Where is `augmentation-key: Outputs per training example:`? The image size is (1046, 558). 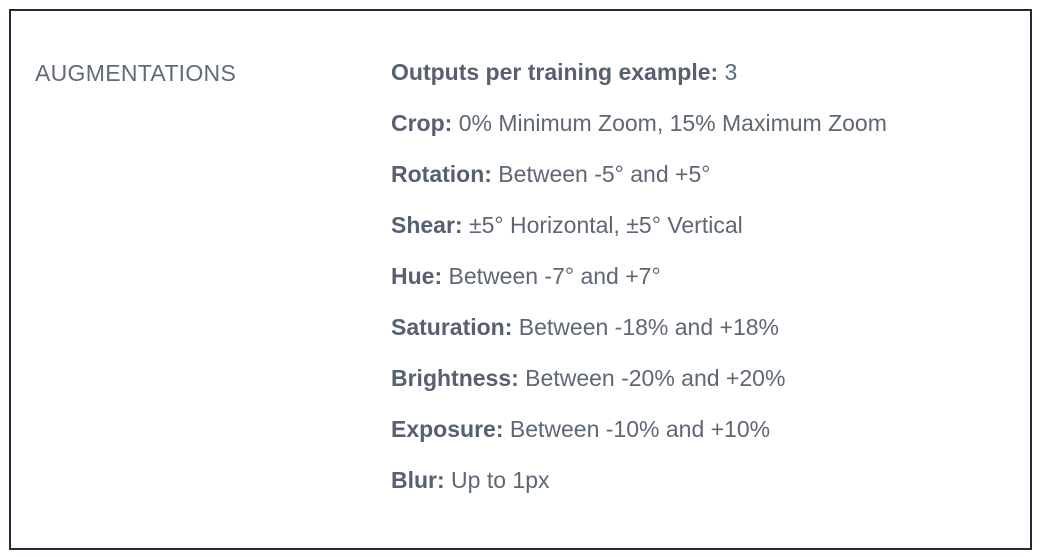
augmentation-key: Outputs per training example: is located at coordinates (555, 72).